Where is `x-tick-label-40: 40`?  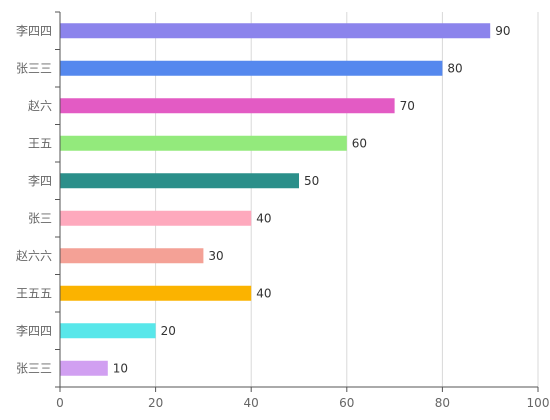
x-tick-label-40: 40 is located at coordinates (251, 403).